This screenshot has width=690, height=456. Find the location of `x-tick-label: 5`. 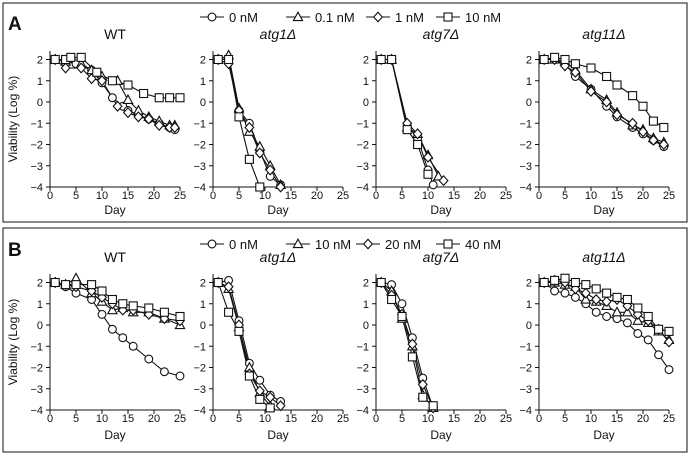

x-tick-label: 5 is located at coordinates (565, 196).